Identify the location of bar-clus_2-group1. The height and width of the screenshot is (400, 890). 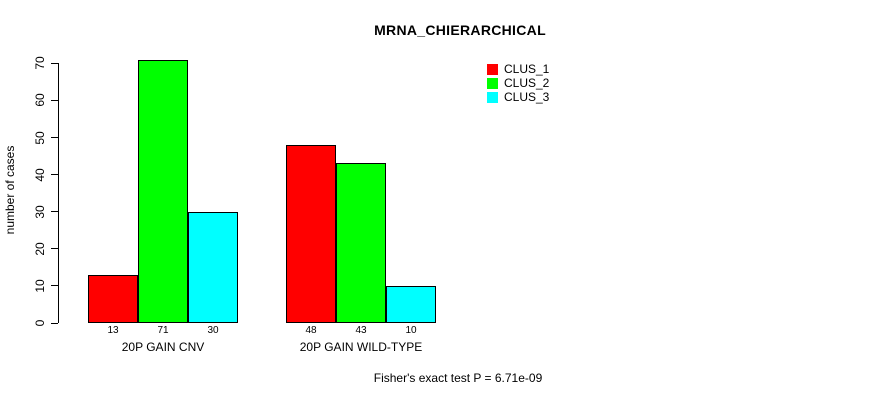
(163, 191).